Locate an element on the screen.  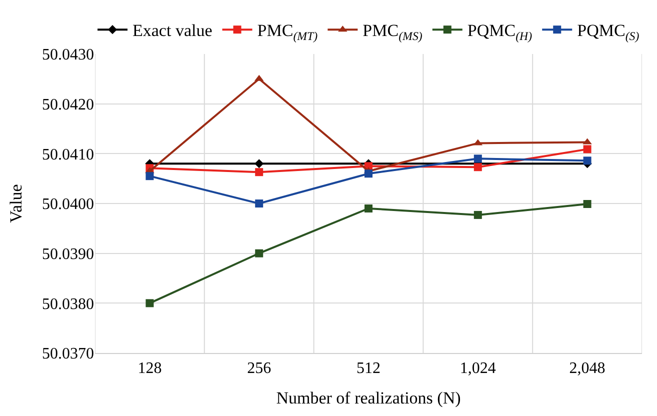
x-axis-title: Number of realizations (N) is located at coordinates (368, 398).